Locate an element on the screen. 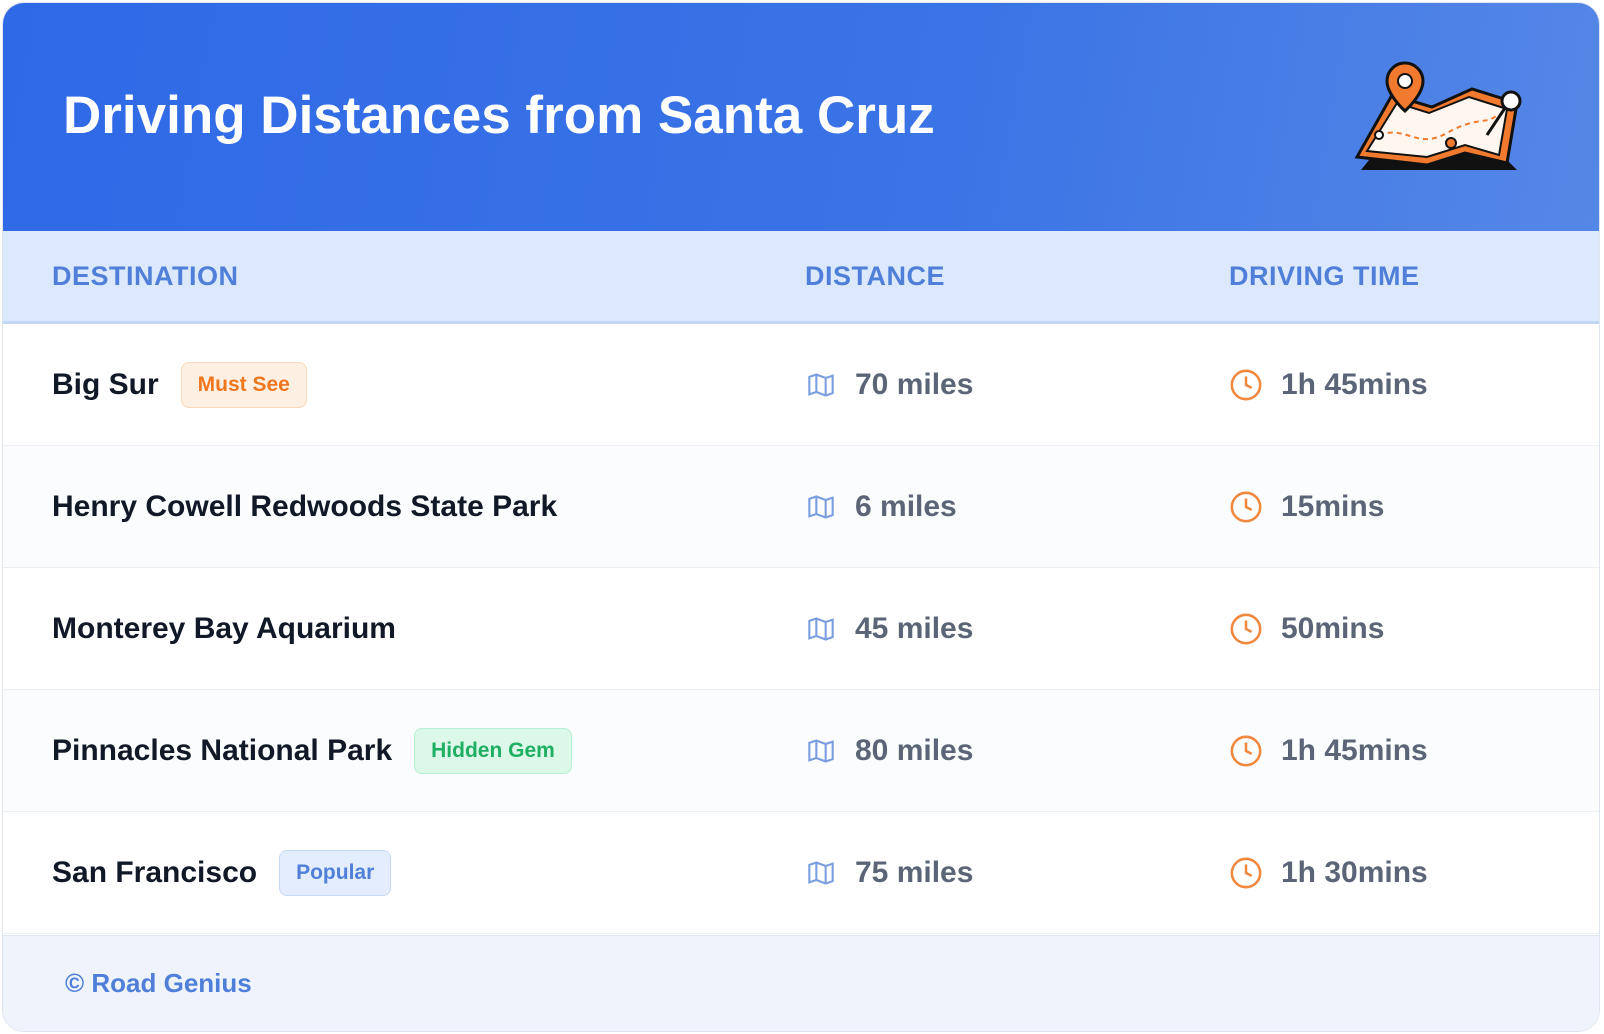 Image resolution: width=1604 pixels, height=1034 pixels. table-row: Big Sur Must See 70 miles 1h 45mins is located at coordinates (801, 385).